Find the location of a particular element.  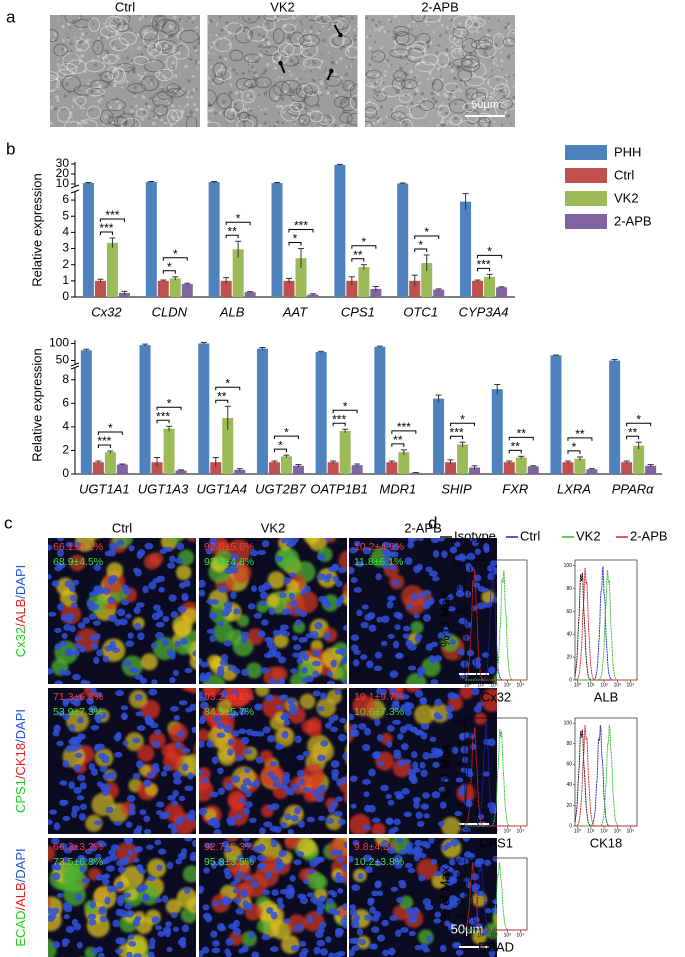

y-tick-label: 40 is located at coordinates (459, 903).